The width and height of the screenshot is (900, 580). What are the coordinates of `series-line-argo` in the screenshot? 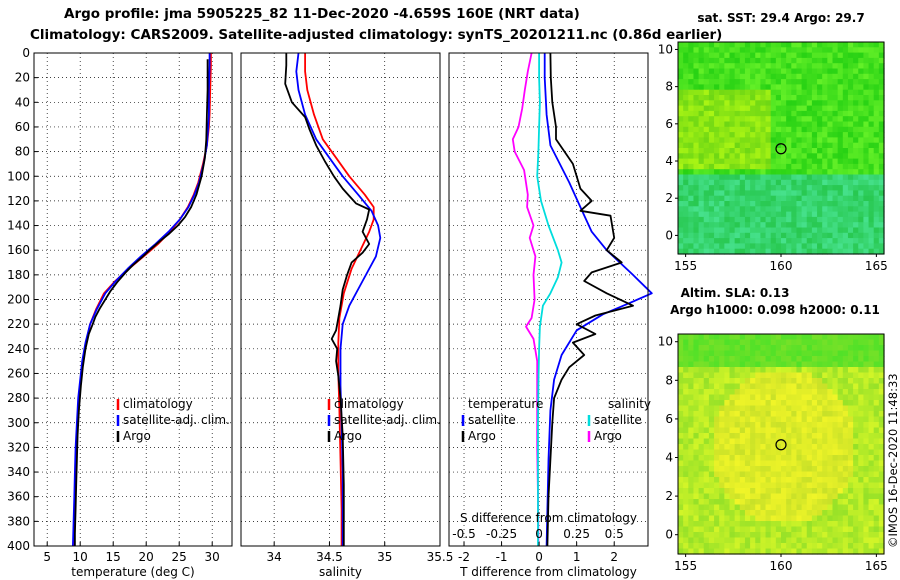 It's located at (141, 302).